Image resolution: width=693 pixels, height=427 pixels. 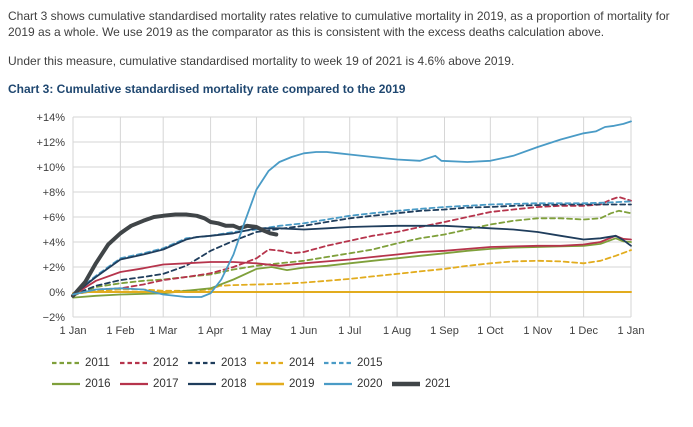 I want to click on legend-swatch-2017, so click(x=134, y=383).